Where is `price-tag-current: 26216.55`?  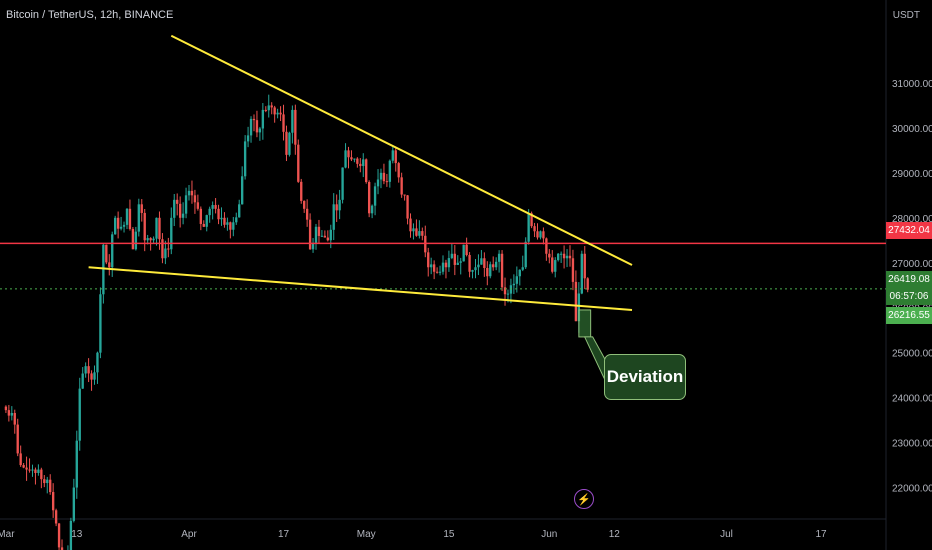
price-tag-current: 26216.55 is located at coordinates (909, 315).